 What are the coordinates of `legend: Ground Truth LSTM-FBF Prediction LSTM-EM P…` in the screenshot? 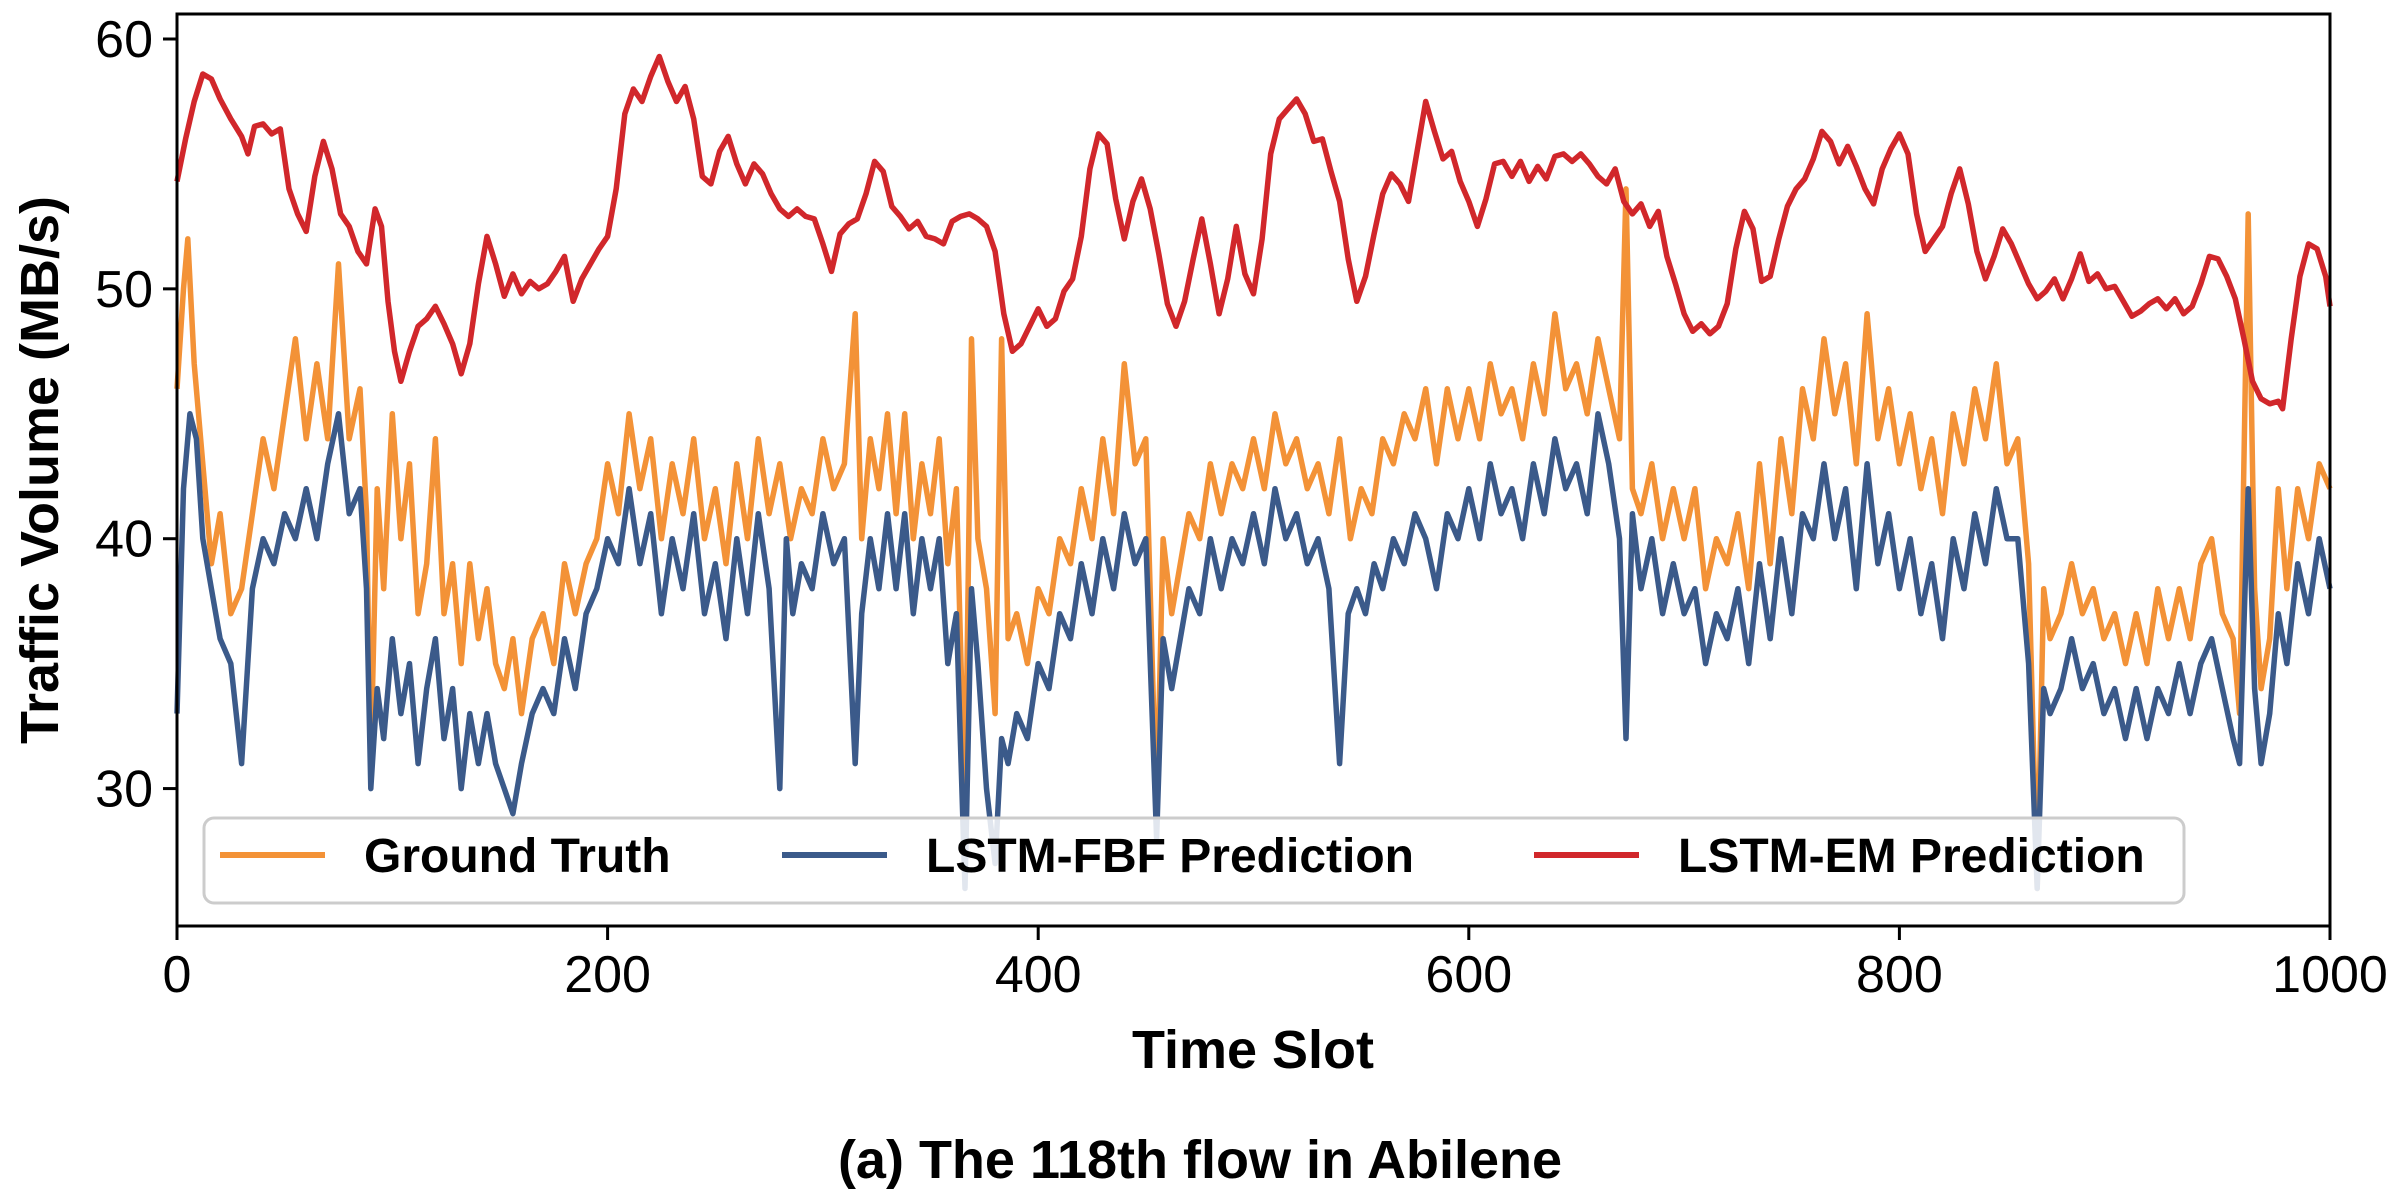 It's located at (1194, 860).